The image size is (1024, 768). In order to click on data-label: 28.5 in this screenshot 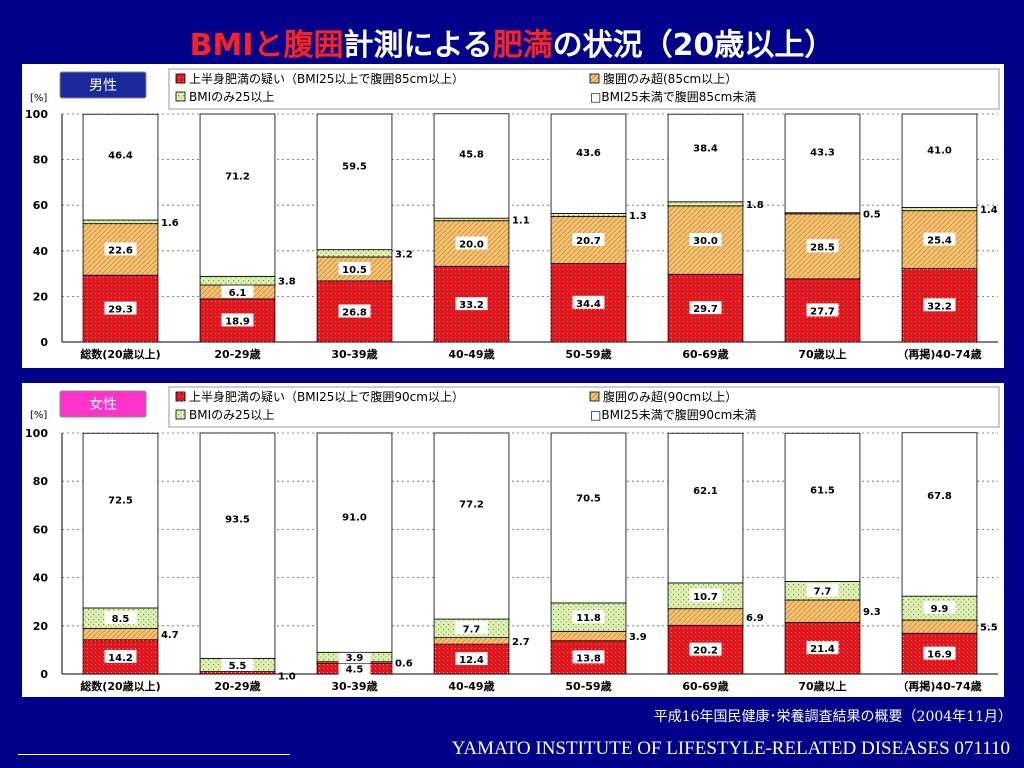, I will do `click(822, 247)`.